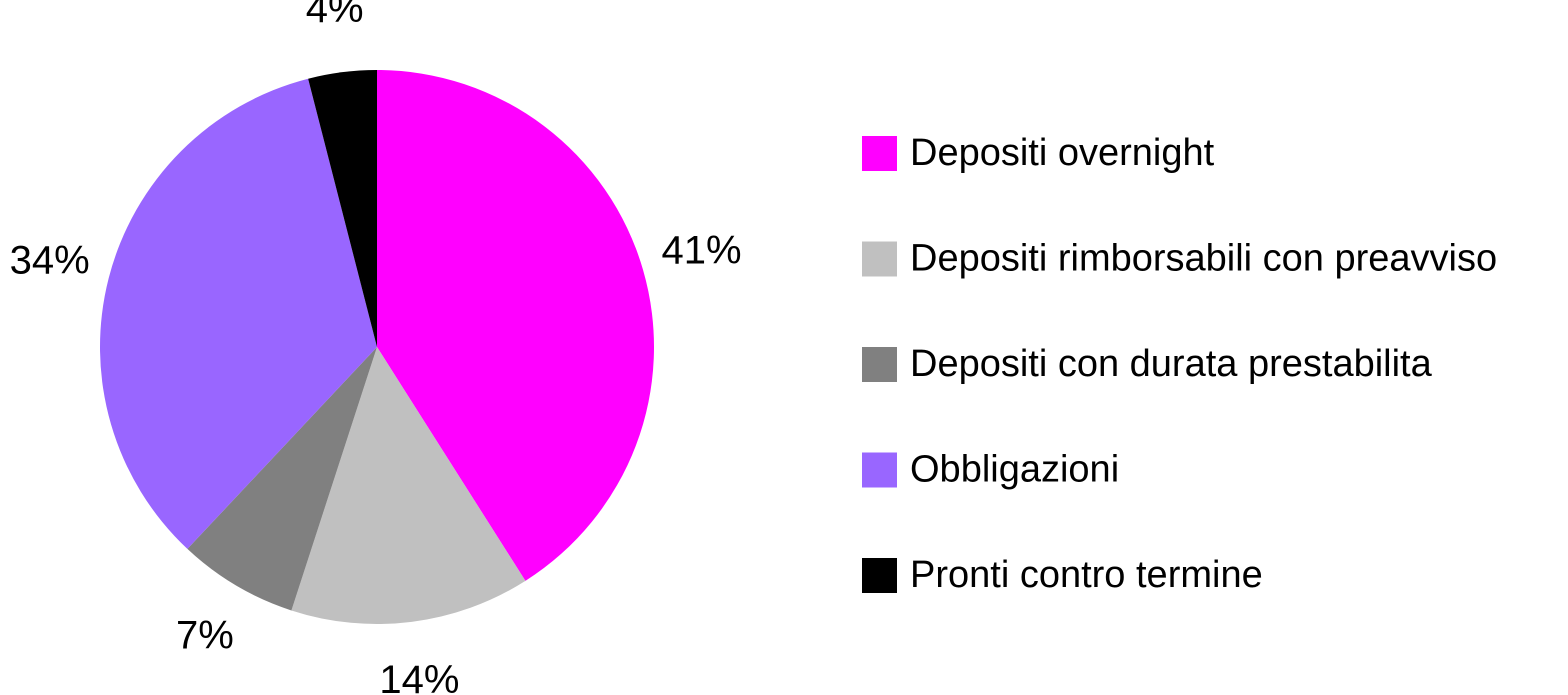  I want to click on legend-label: Depositi rimborsabili con preavviso, so click(1203, 259).